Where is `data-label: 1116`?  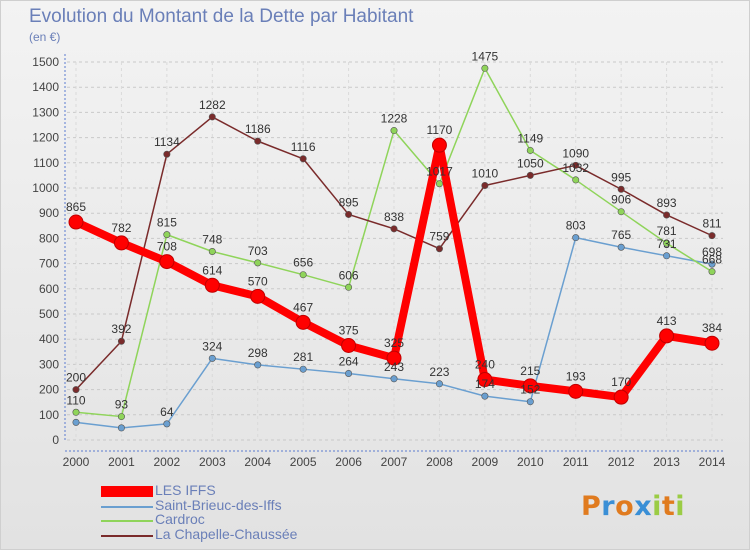
data-label: 1116 is located at coordinates (303, 147).